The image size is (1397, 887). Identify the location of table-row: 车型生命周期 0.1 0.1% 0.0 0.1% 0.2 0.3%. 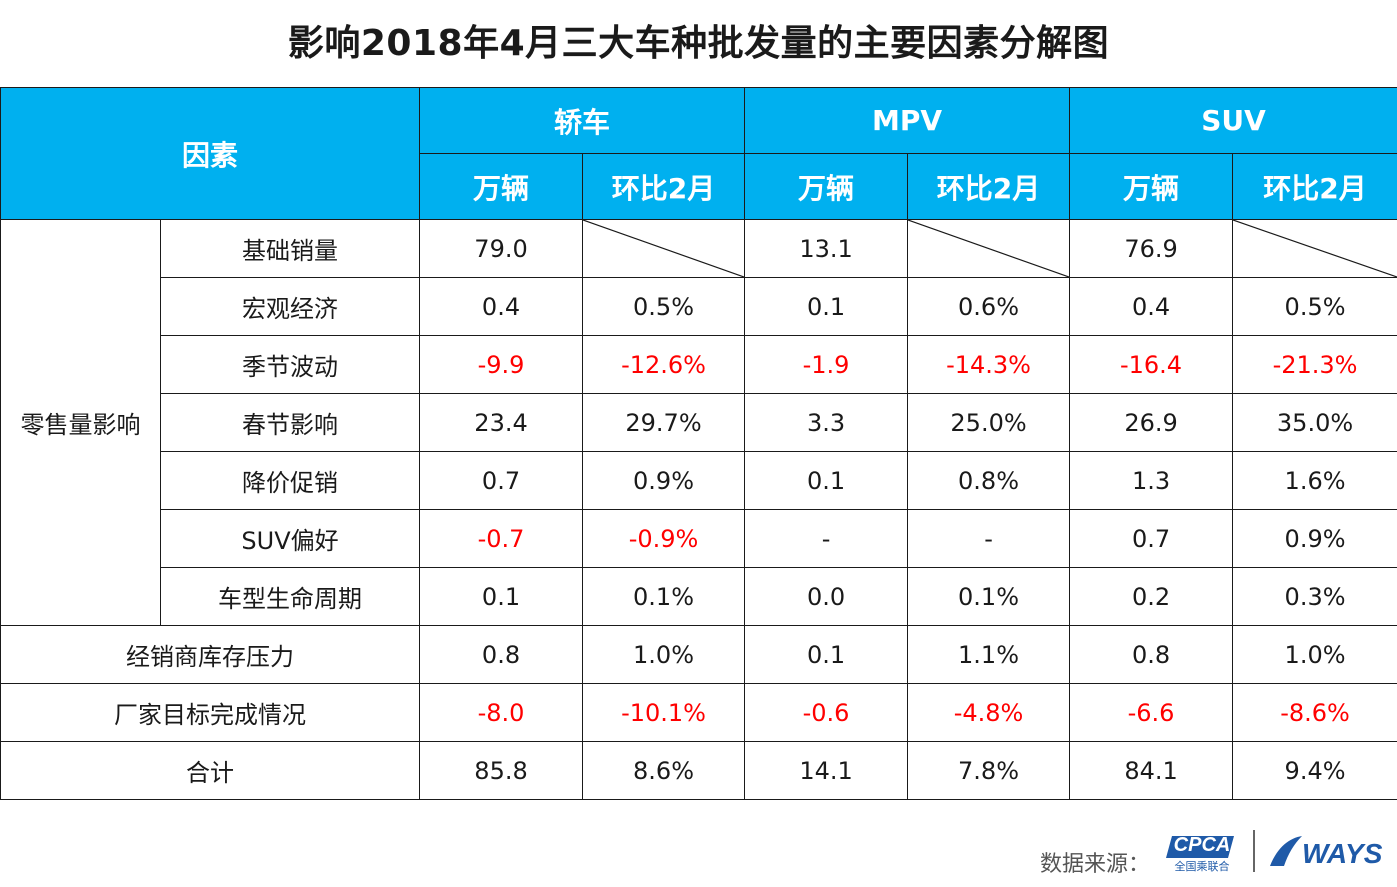
(699, 596).